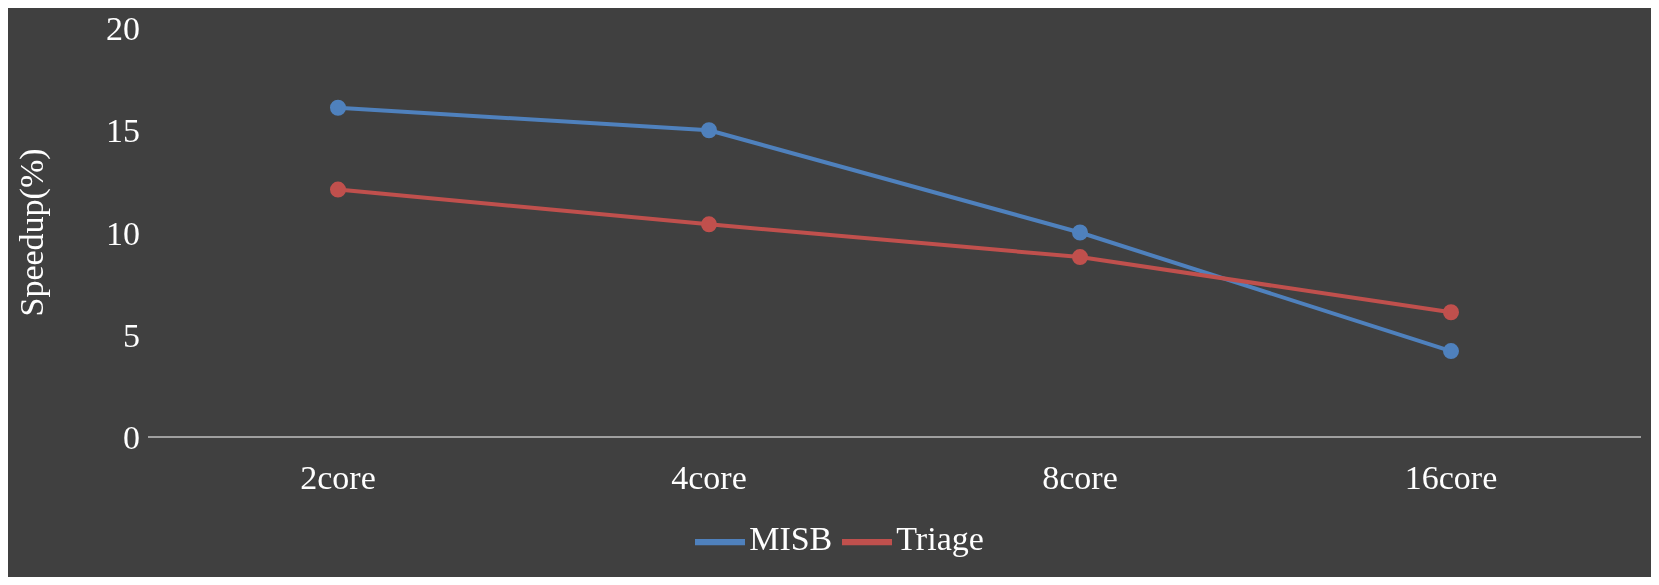  Describe the element at coordinates (32, 232) in the screenshot. I see `y-axis-title: Speedup(%)` at that location.